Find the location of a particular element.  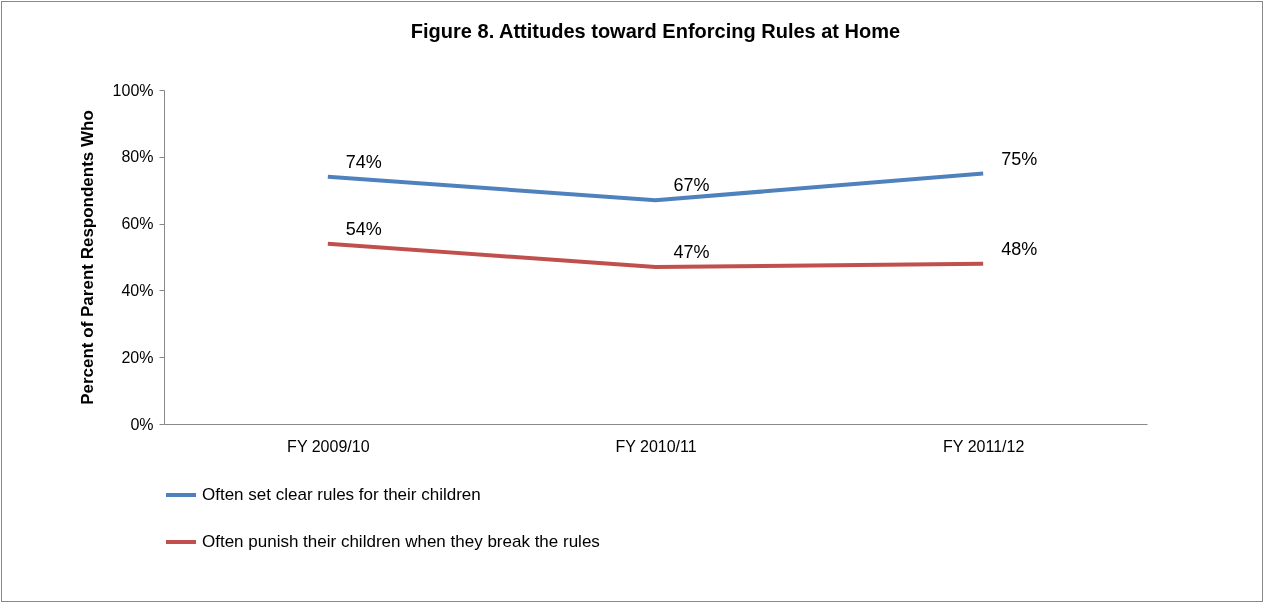

data-label: 74% is located at coordinates (363, 161).